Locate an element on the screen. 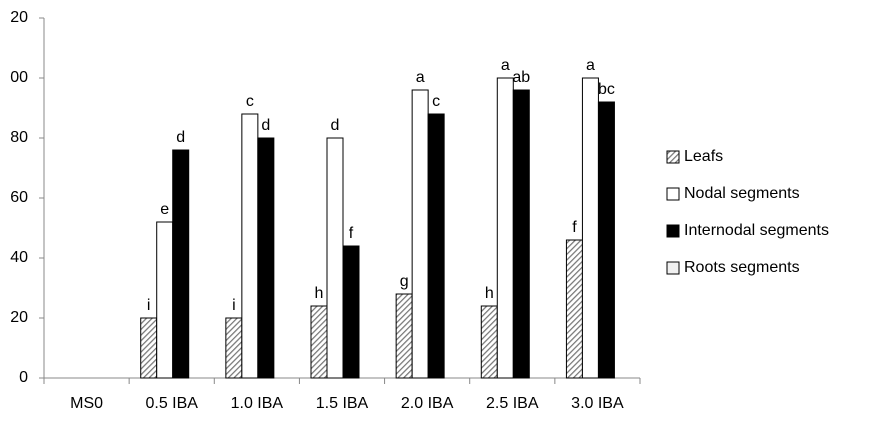 The image size is (871, 422). legend-label: Nodal segments is located at coordinates (742, 193).